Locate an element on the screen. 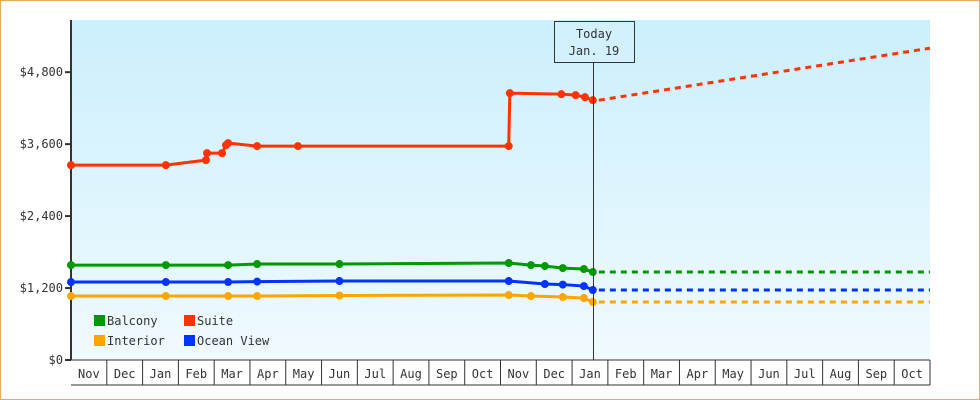 The image size is (980, 400). today-label-box is located at coordinates (594, 42).